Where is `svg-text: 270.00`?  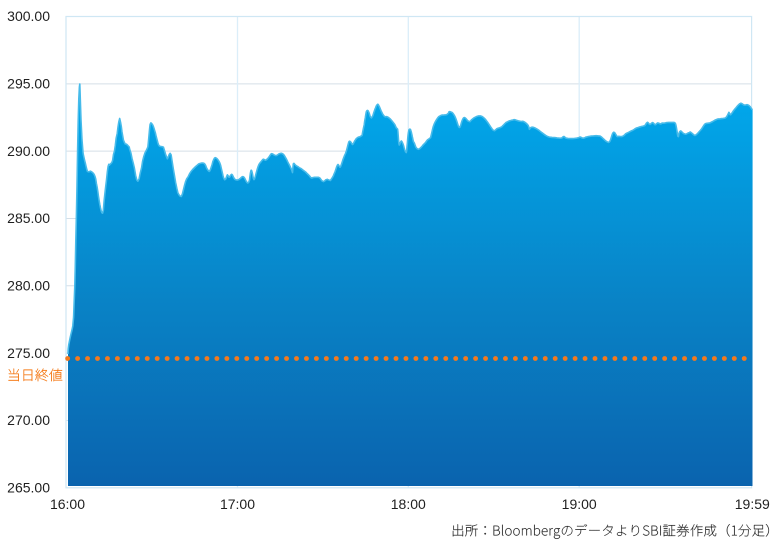
svg-text: 270.00 is located at coordinates (28, 420).